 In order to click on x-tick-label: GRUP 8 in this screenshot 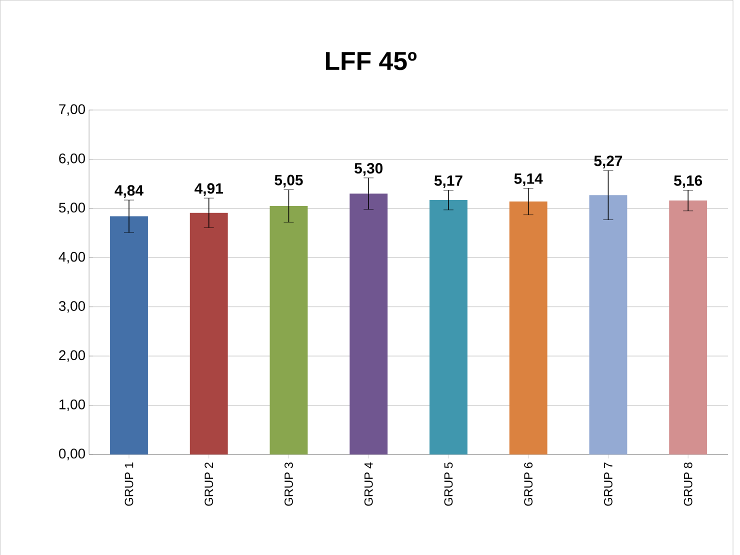, I will do `click(688, 484)`.